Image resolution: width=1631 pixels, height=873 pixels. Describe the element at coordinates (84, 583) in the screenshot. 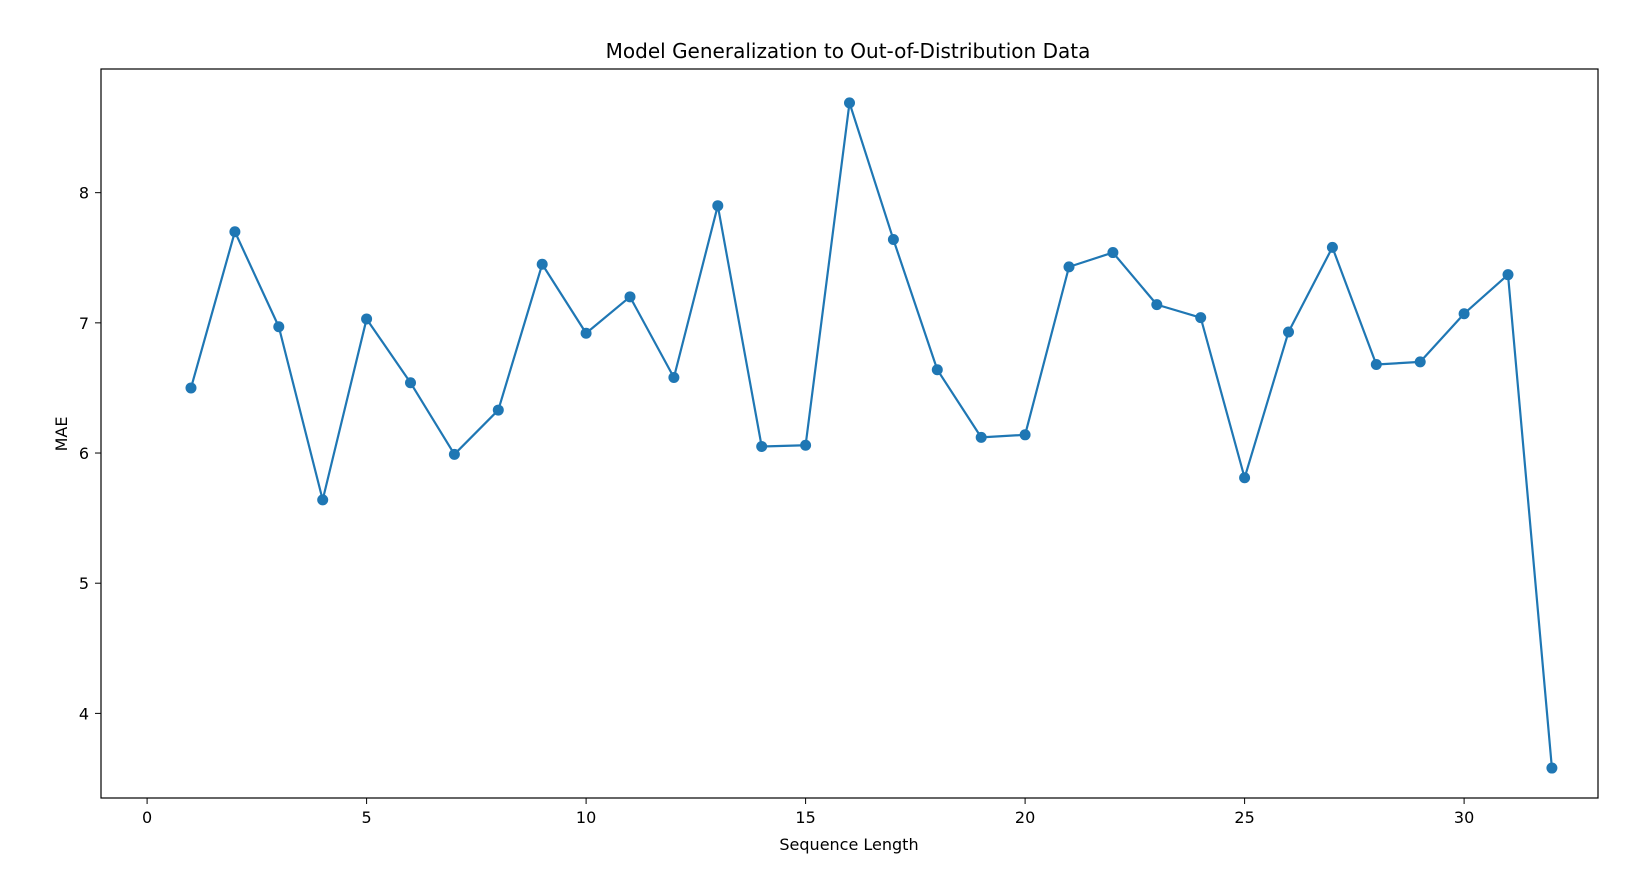

I see `y-tick-label: 5` at that location.